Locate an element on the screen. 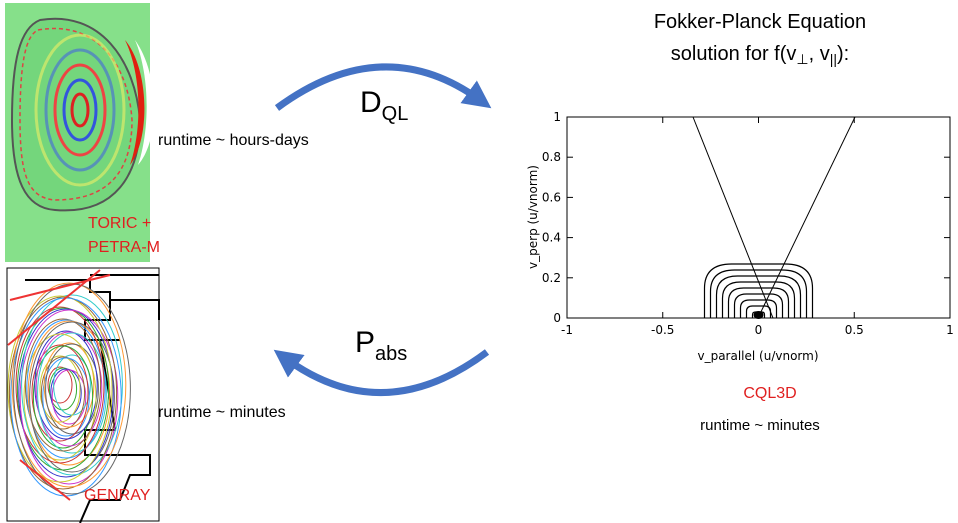  toric-image is located at coordinates (80, 132).